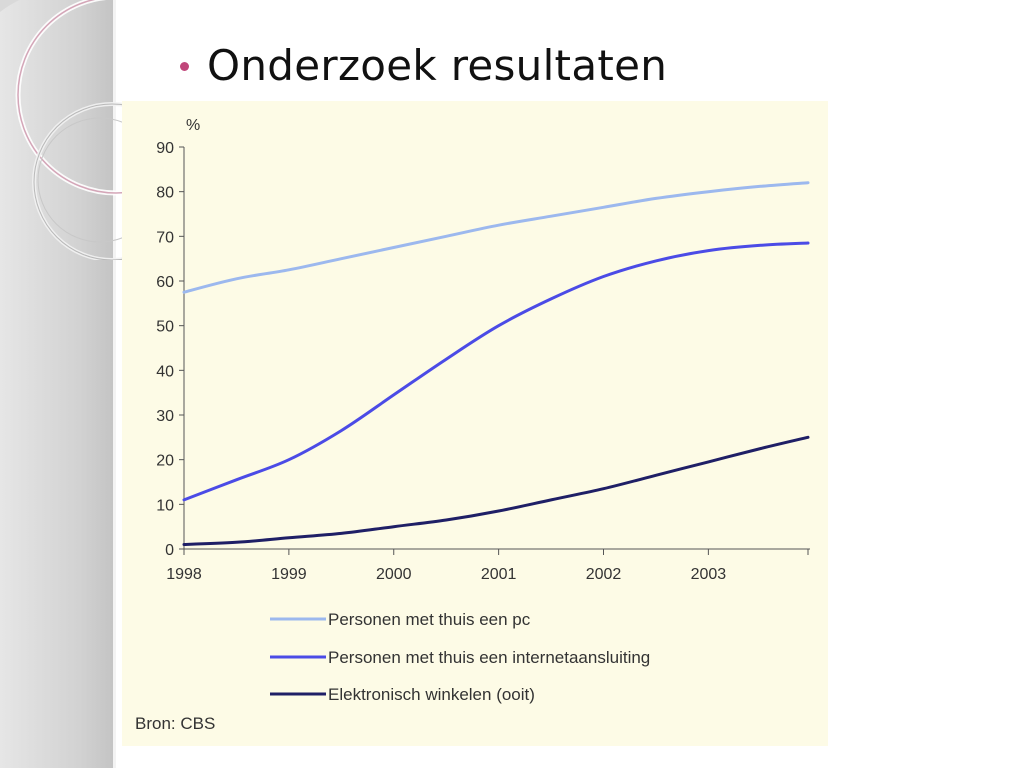  I want to click on y-tick-label: 70, so click(165, 237).